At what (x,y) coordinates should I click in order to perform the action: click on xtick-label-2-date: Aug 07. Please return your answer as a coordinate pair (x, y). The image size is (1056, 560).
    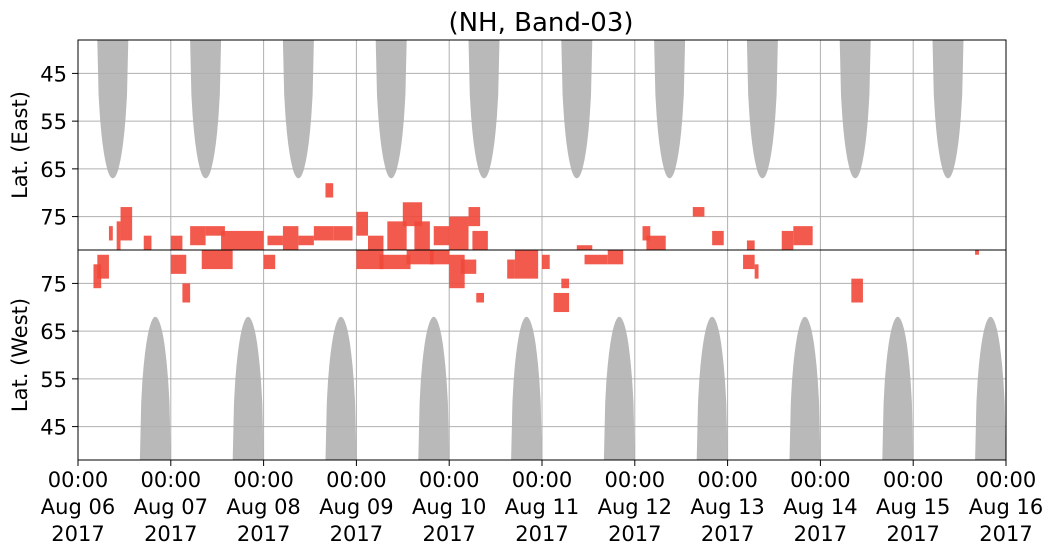
    Looking at the image, I should click on (171, 507).